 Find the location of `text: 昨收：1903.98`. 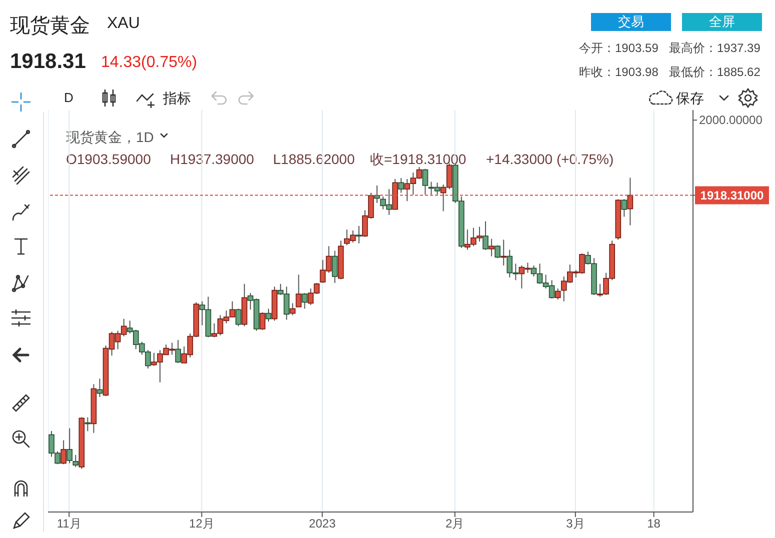

text: 昨收：1903.98 is located at coordinates (618, 72).